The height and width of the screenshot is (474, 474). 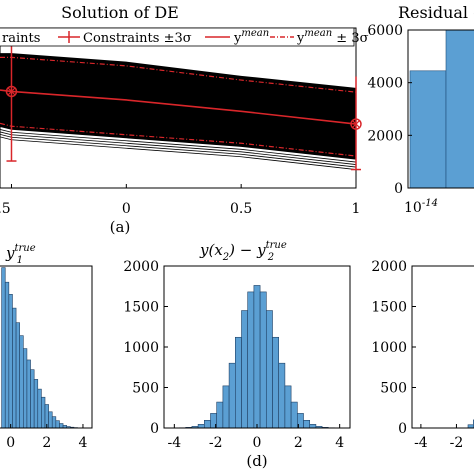 I want to click on legend-entry-constraints: Constraints ±3σ, so click(x=137, y=38).